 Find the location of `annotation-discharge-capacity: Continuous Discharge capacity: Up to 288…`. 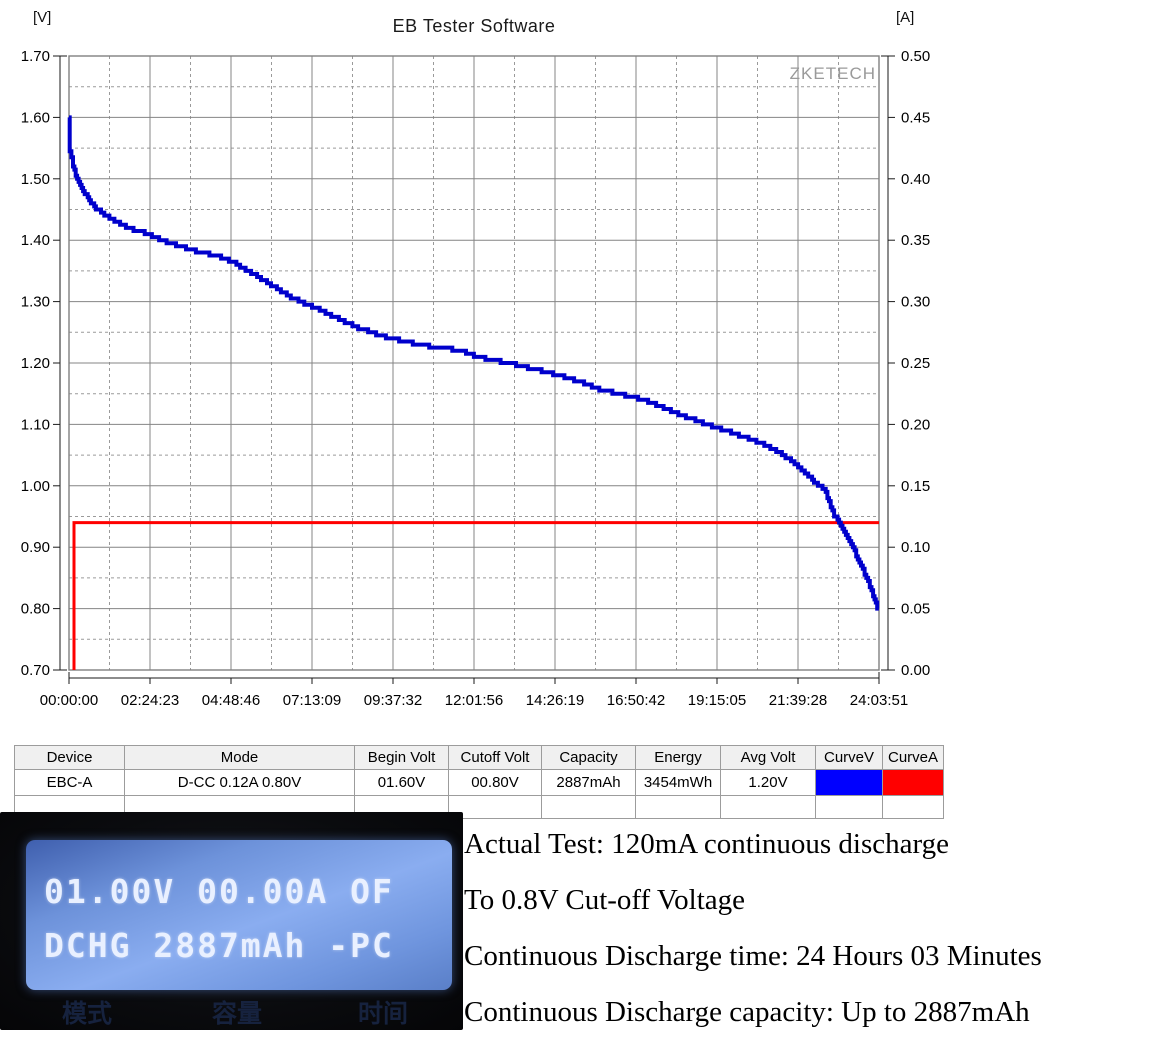

annotation-discharge-capacity: Continuous Discharge capacity: Up to 288… is located at coordinates (747, 1012).